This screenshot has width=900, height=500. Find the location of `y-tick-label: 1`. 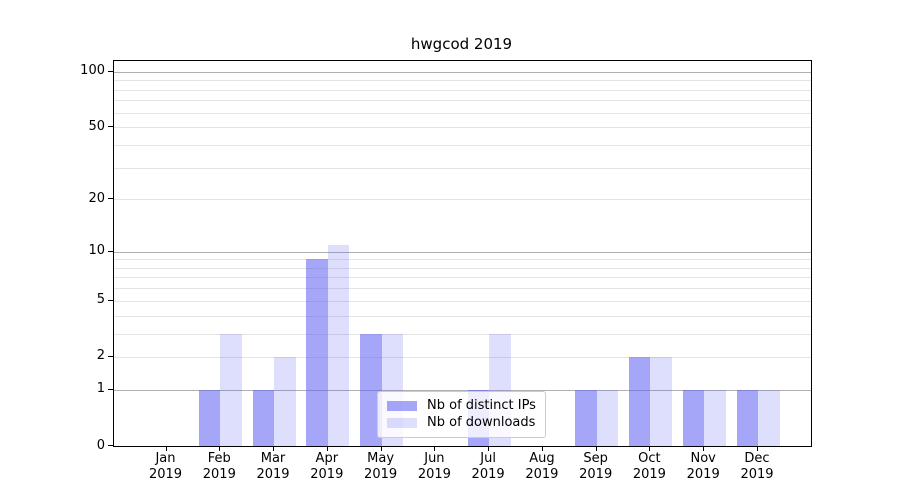

y-tick-label: 1 is located at coordinates (100, 389).